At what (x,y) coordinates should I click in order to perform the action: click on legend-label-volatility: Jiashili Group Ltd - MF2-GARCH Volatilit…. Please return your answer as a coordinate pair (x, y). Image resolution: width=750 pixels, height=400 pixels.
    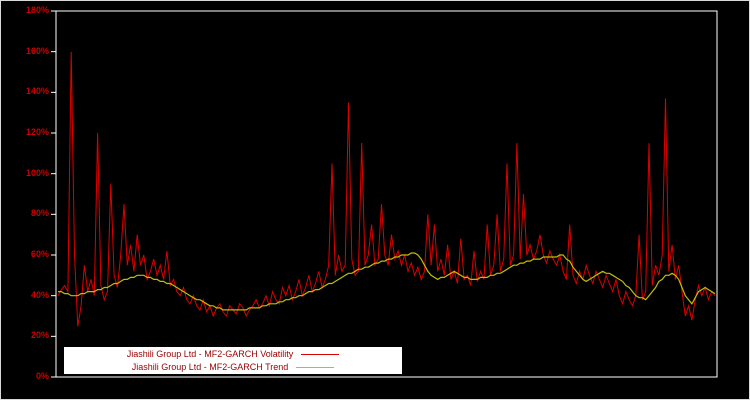
    Looking at the image, I should click on (210, 354).